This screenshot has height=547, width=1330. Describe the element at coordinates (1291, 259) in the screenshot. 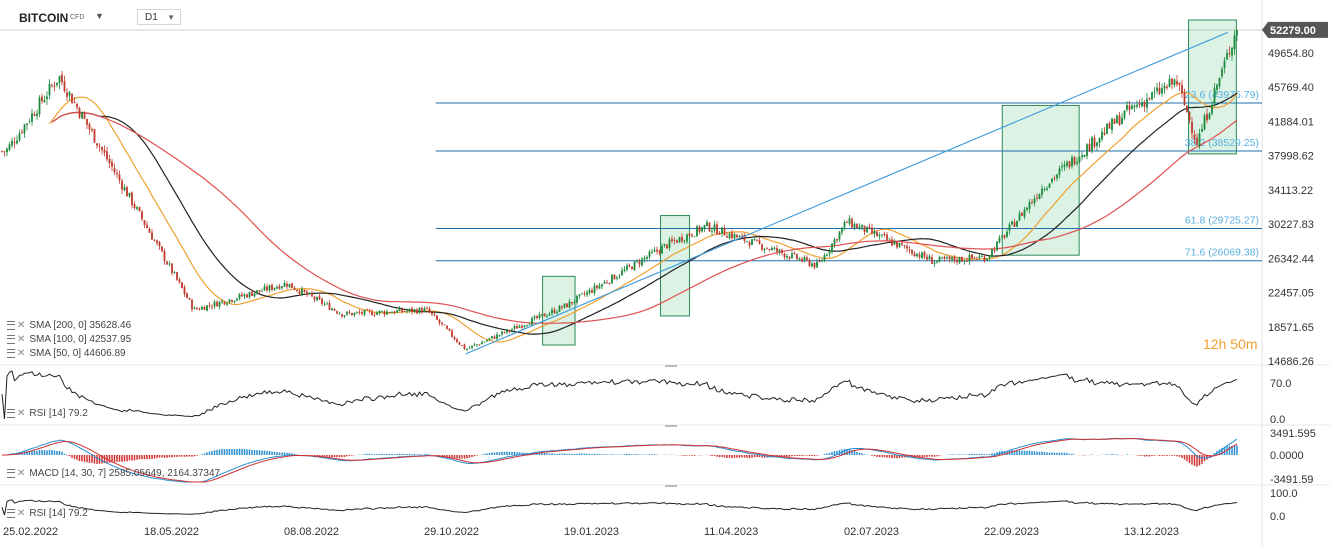

I see `price-tick-label: 26342.44` at that location.